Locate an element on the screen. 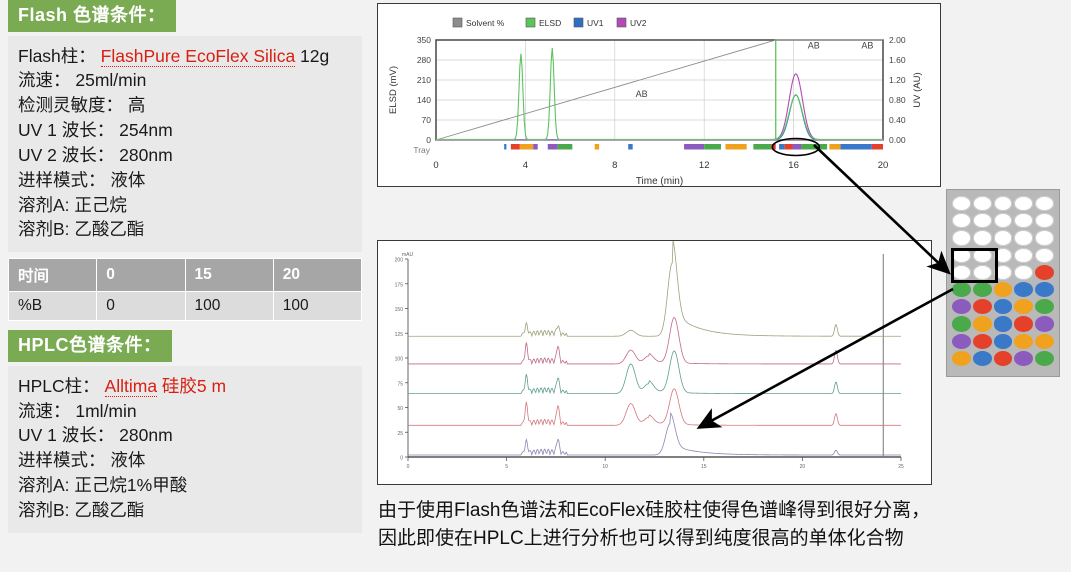 Image resolution: width=1071 pixels, height=572 pixels. condition-label: UV 2 波长： is located at coordinates (69, 154).